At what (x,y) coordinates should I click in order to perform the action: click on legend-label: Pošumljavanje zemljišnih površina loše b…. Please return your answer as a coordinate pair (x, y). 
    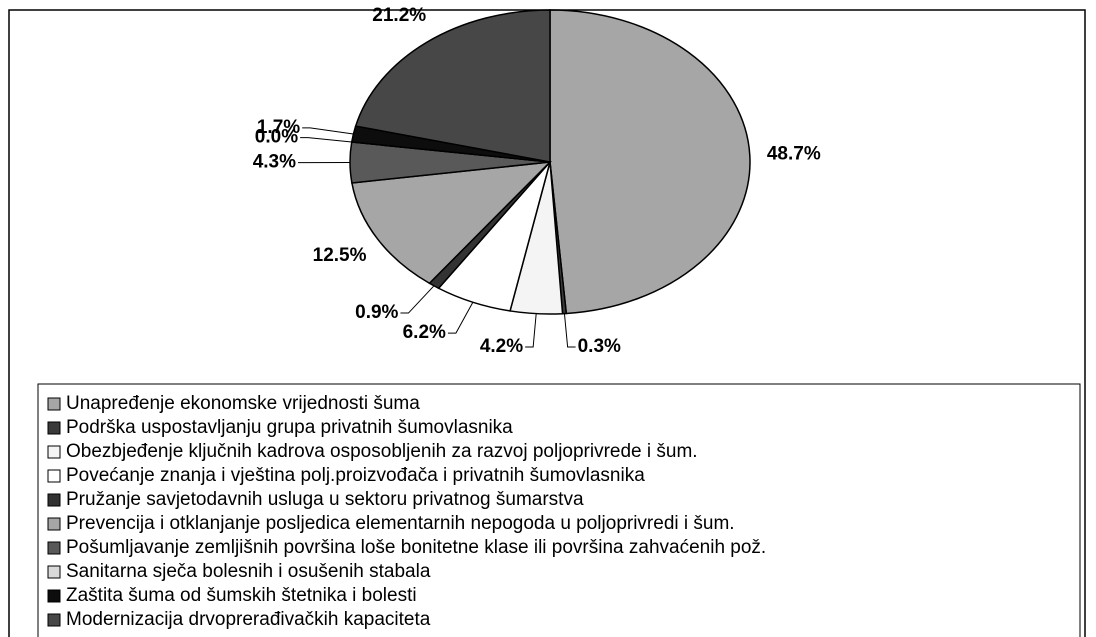
    Looking at the image, I should click on (416, 547).